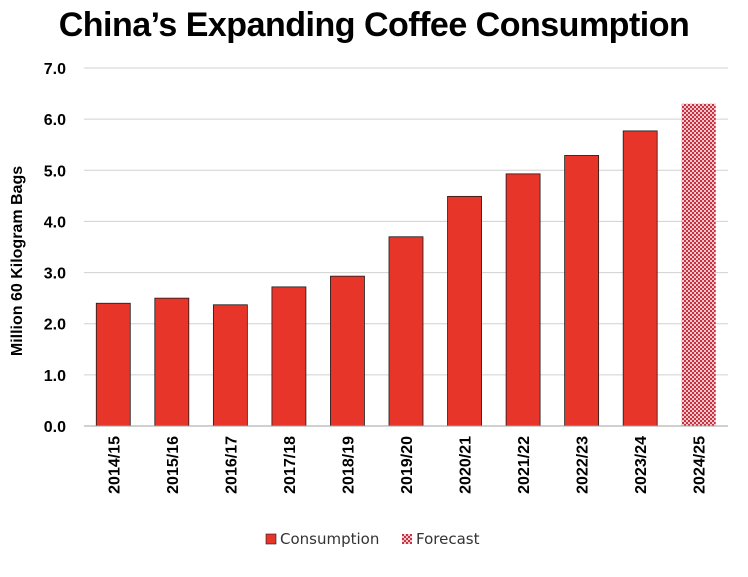  What do you see at coordinates (583, 465) in the screenshot?
I see `x-tick-label: 2022/23` at bounding box center [583, 465].